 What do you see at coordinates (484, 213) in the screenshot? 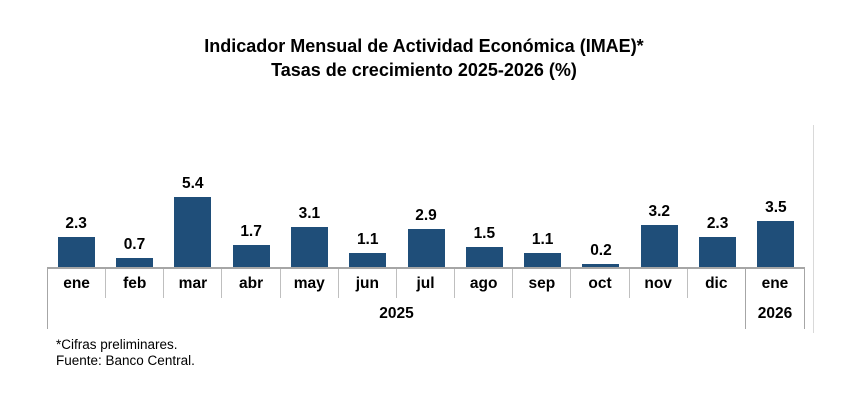
I see `bar-column-ago-2025: 1.5` at bounding box center [484, 213].